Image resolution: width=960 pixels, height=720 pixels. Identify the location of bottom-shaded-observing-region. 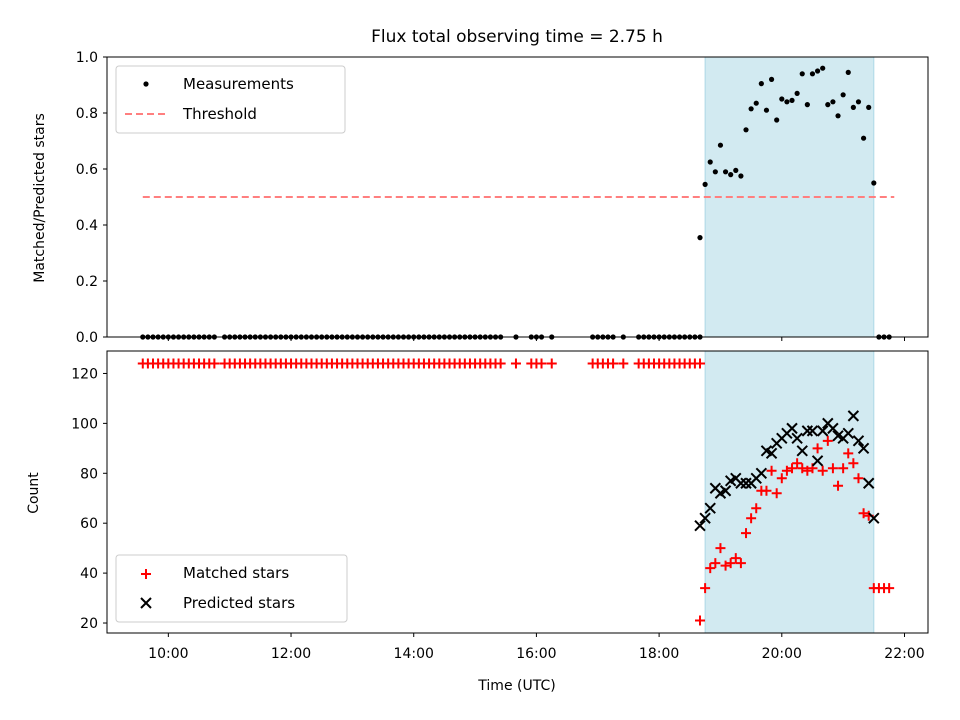
(789, 492).